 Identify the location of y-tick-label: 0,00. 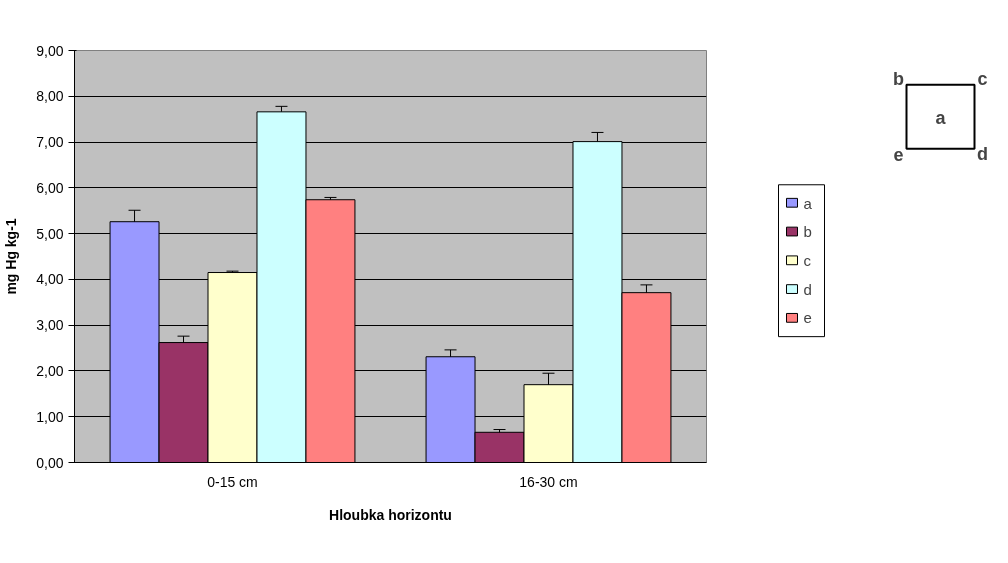
(50, 462).